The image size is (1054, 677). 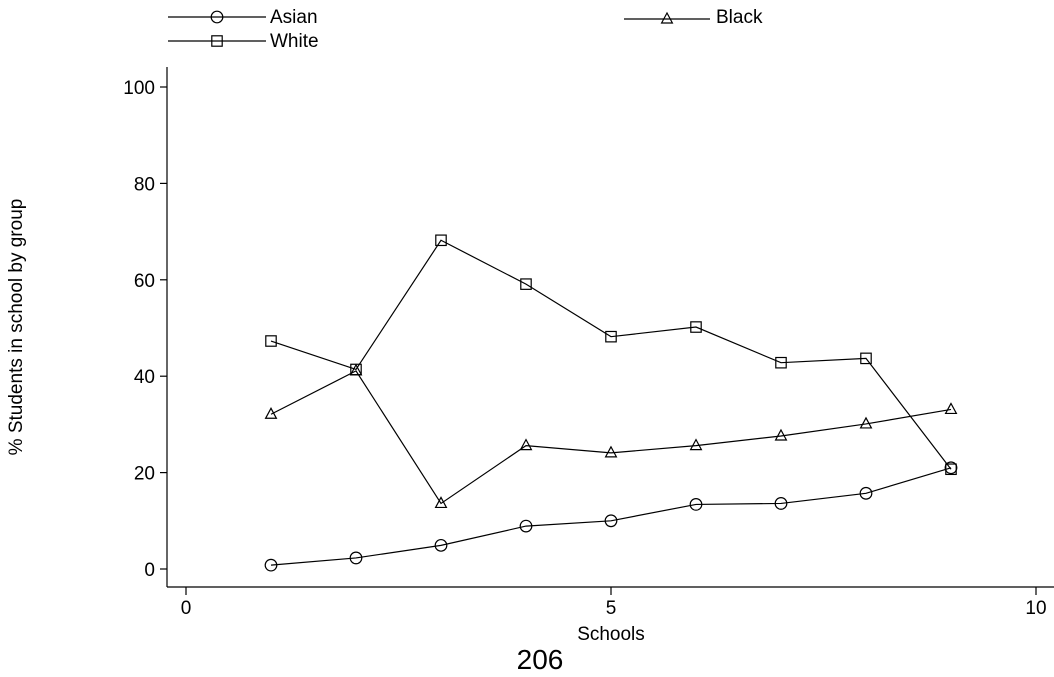 I want to click on series-asian, so click(x=611, y=516).